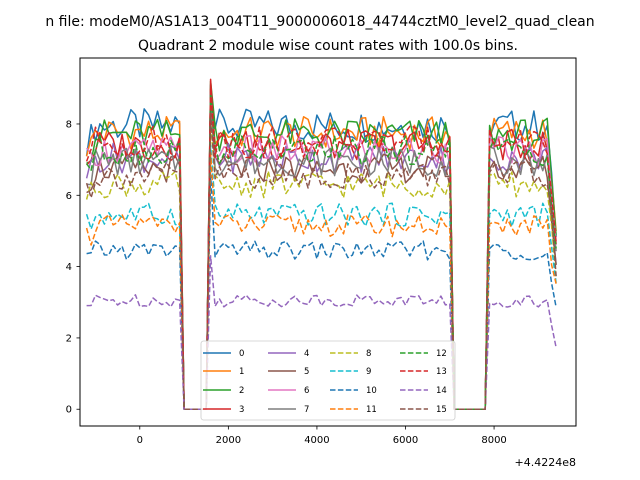 Image resolution: width=640 pixels, height=480 pixels. Describe the element at coordinates (69, 410) in the screenshot. I see `y-tick-label: 0` at that location.